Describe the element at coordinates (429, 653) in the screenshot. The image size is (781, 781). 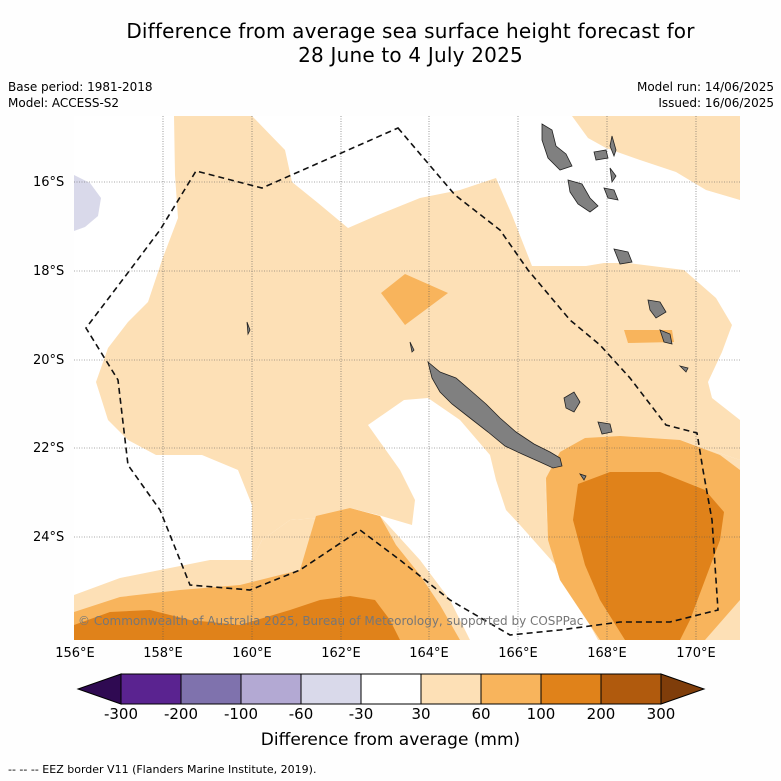
I see `lon-label-164e: 164°E` at that location.